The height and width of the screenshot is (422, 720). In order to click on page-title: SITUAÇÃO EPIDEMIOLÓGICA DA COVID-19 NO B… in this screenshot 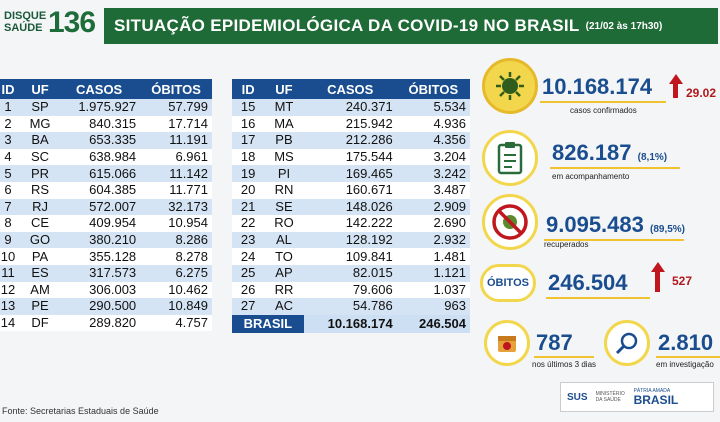, I will do `click(347, 25)`.